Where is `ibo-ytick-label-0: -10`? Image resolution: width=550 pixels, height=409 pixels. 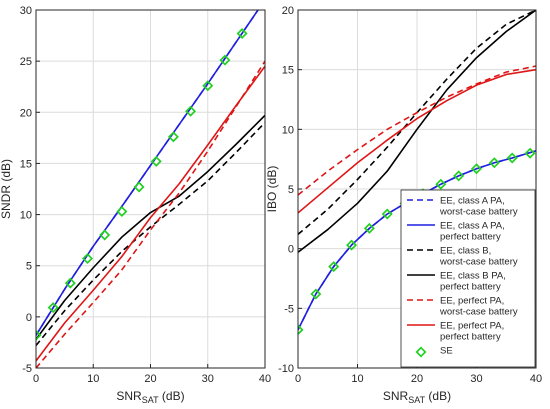
ibo-ytick-label-0: -10 is located at coordinates (286, 369).